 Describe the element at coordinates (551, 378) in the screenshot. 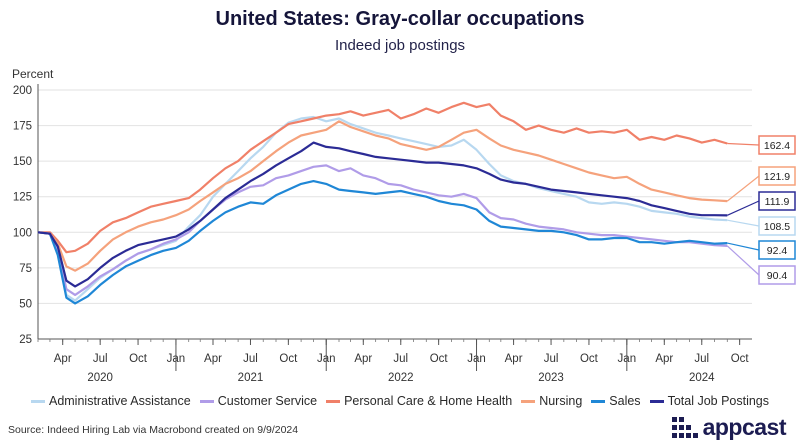

I see `year-label: 2023` at that location.